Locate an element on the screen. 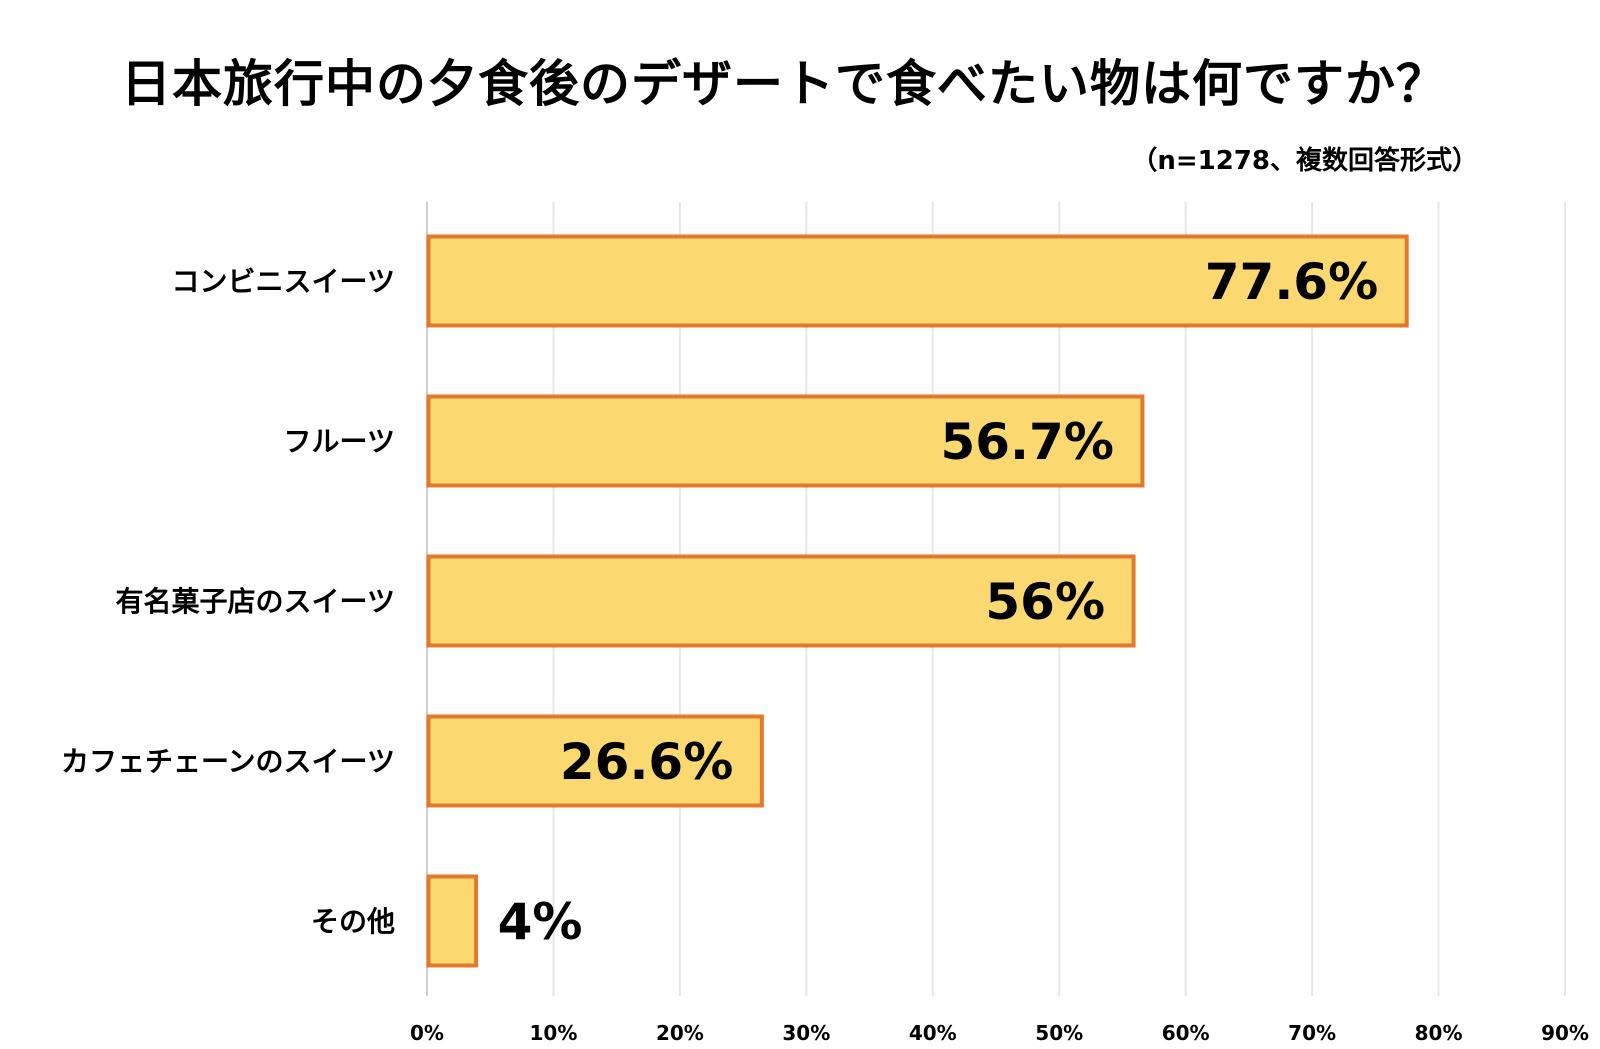 The height and width of the screenshot is (1049, 1600). category-label: フルーツ is located at coordinates (339, 441).